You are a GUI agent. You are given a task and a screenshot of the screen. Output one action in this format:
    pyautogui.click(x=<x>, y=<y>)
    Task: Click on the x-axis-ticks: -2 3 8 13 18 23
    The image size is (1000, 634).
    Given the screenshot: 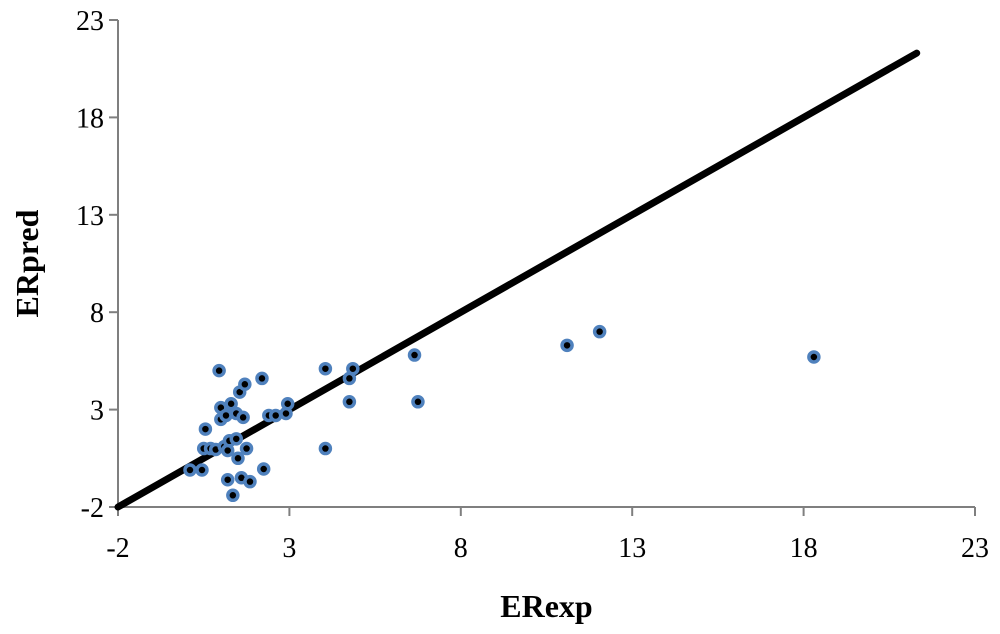 What is the action you would take?
    pyautogui.click(x=547, y=535)
    